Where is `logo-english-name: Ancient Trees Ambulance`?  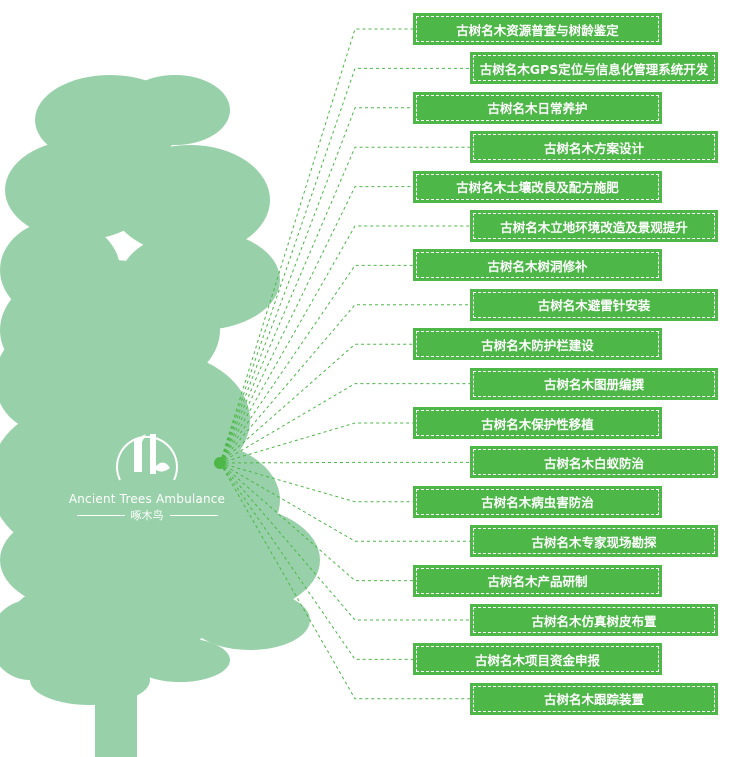 logo-english-name: Ancient Trees Ambulance is located at coordinates (147, 499).